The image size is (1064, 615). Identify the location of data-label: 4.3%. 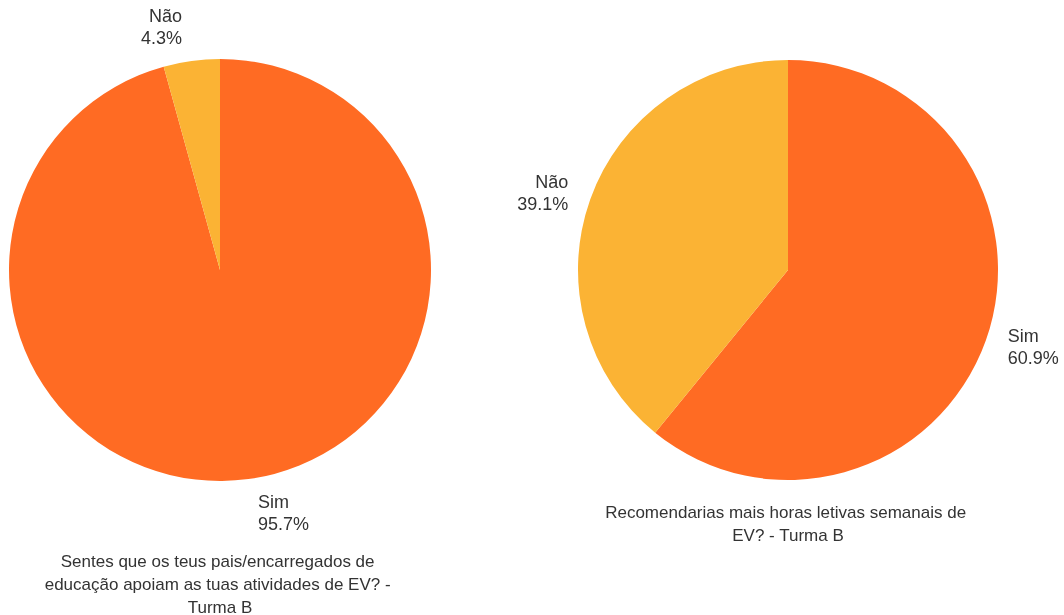
(162, 38).